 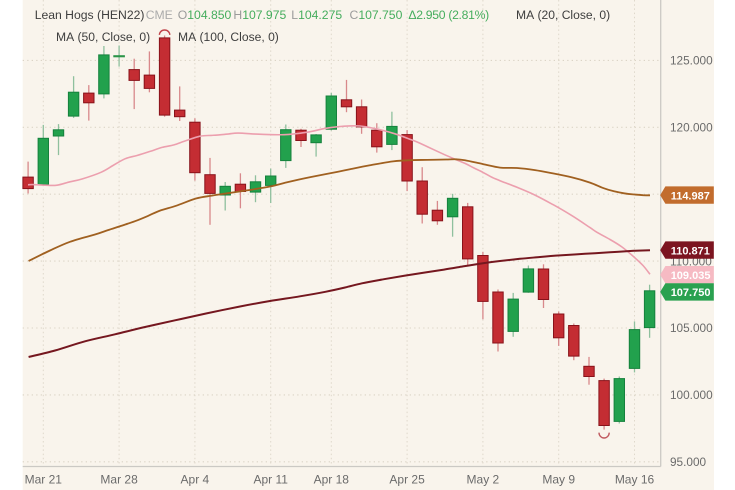 What do you see at coordinates (119, 480) in the screenshot?
I see `svg-text: Mar 28` at bounding box center [119, 480].